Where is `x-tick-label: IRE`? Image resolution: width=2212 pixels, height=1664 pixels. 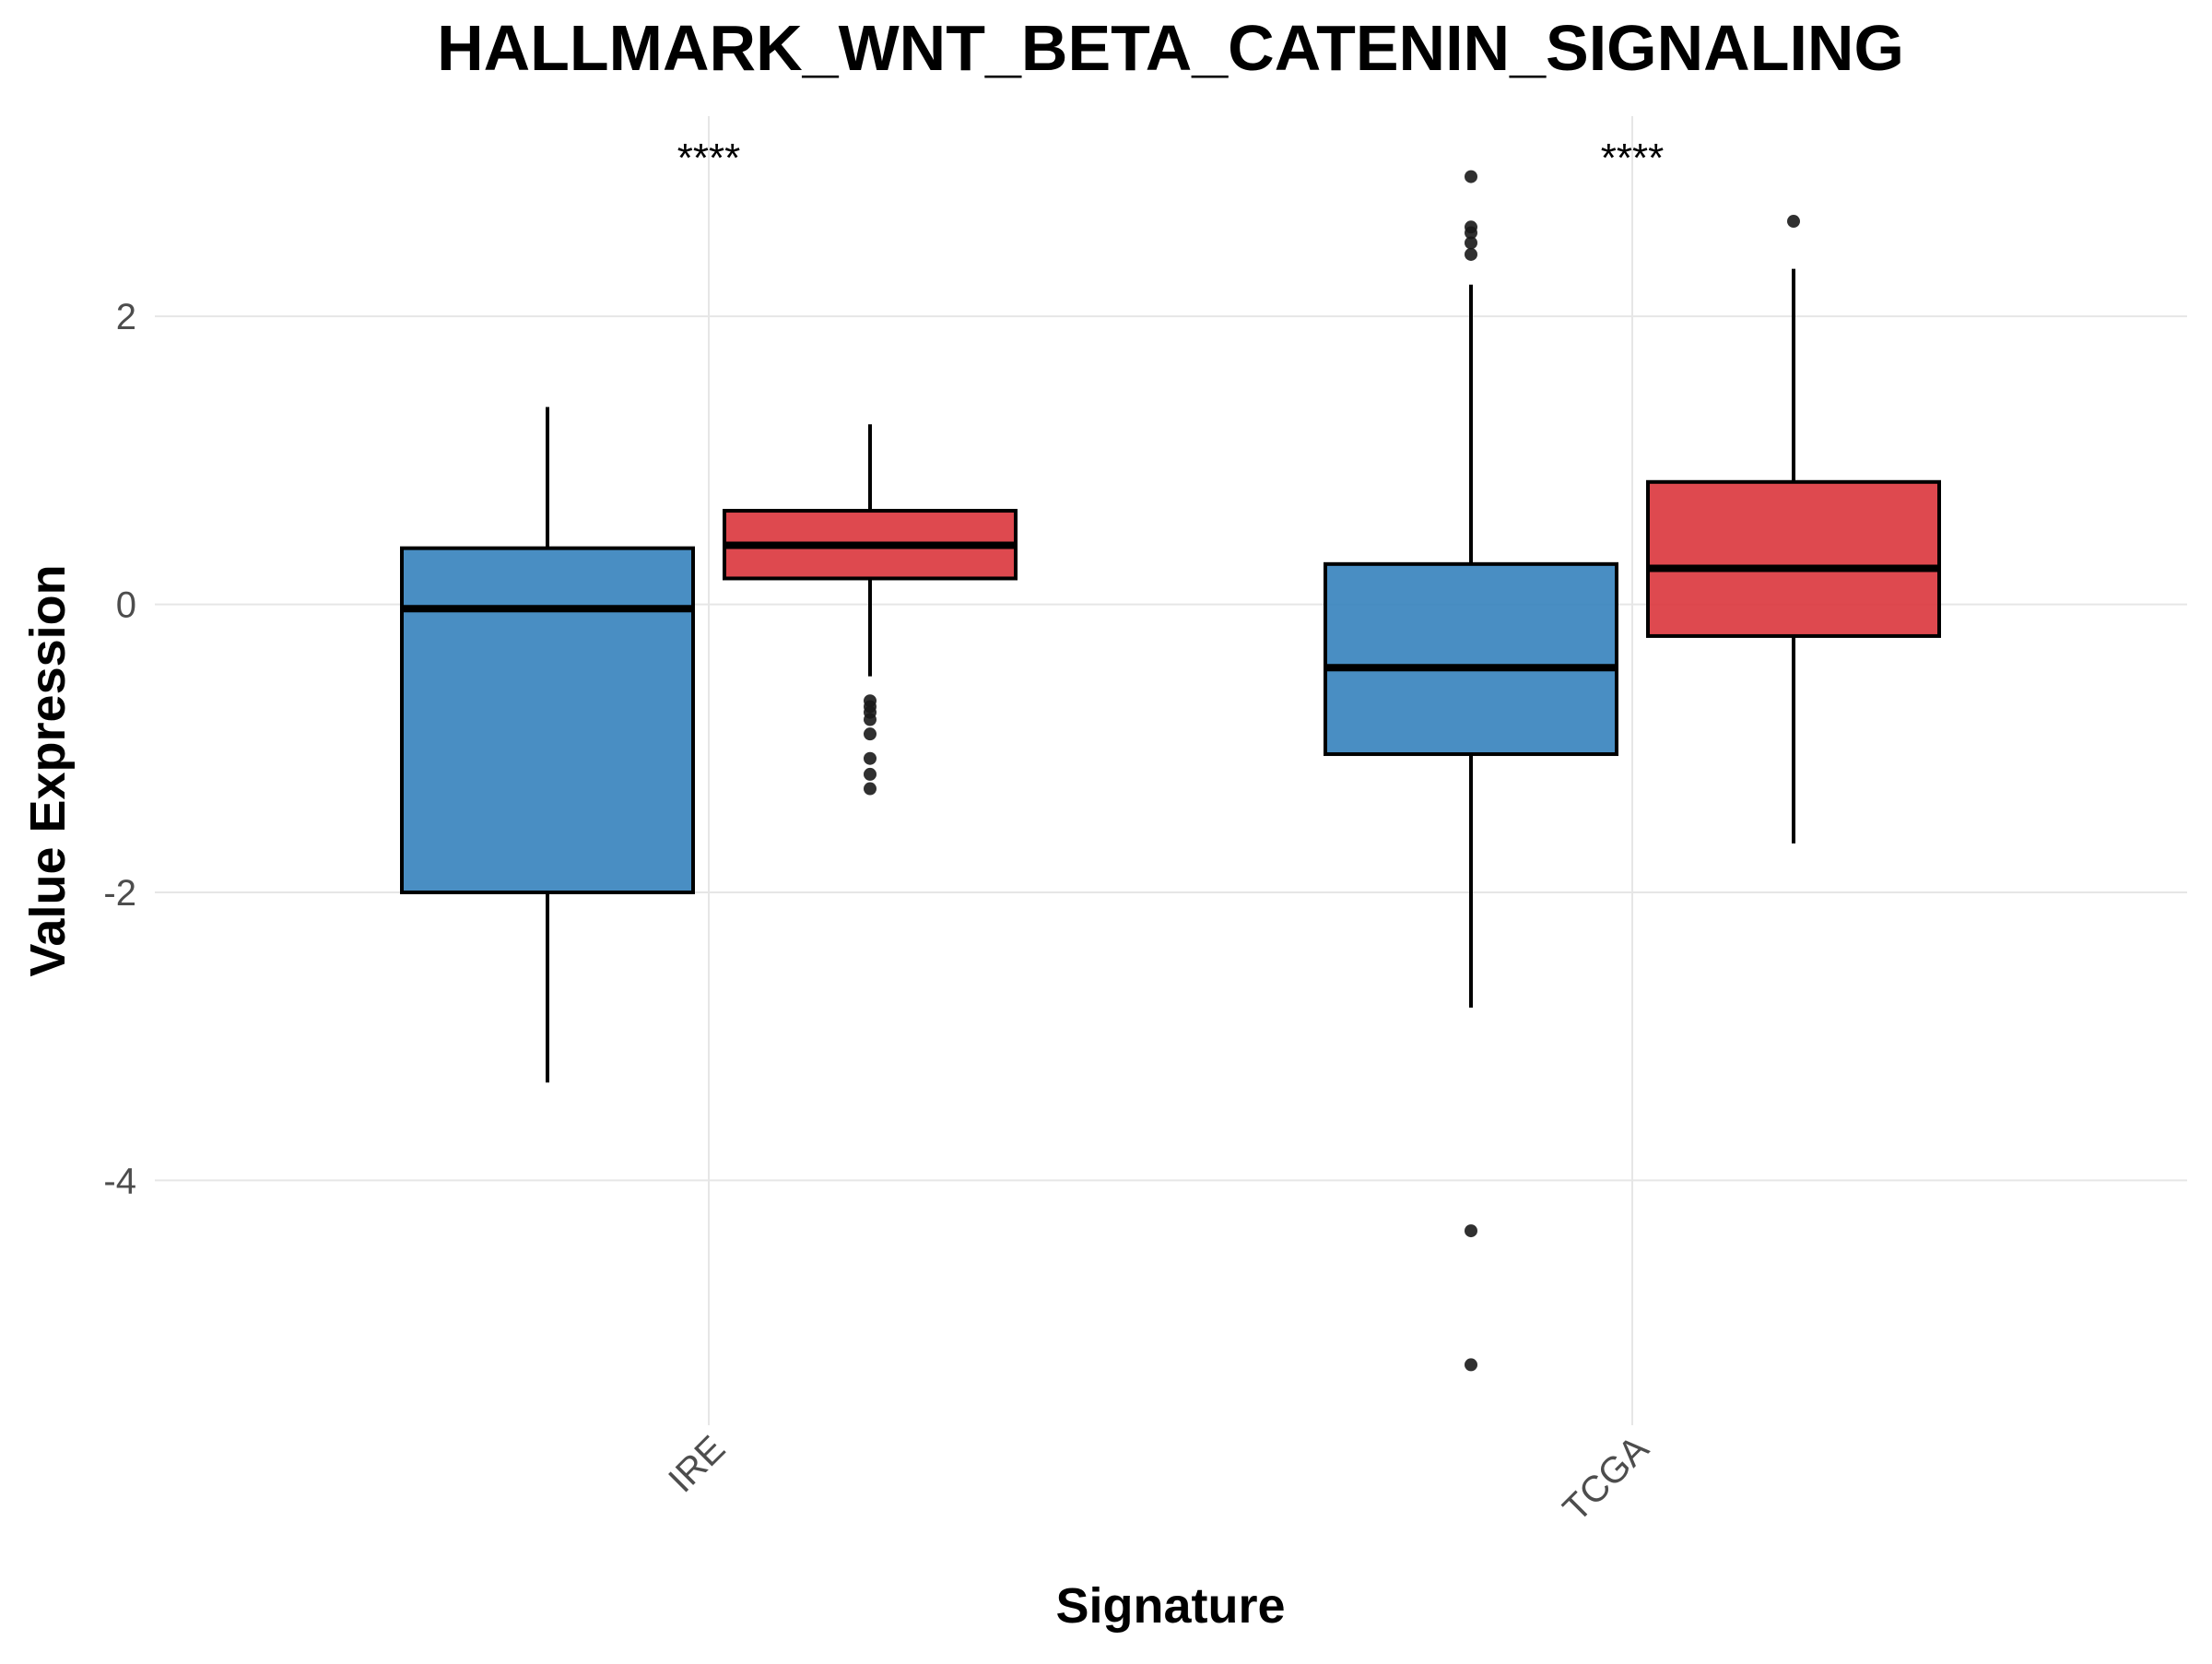 x-tick-label: IRE is located at coordinates (697, 1464).